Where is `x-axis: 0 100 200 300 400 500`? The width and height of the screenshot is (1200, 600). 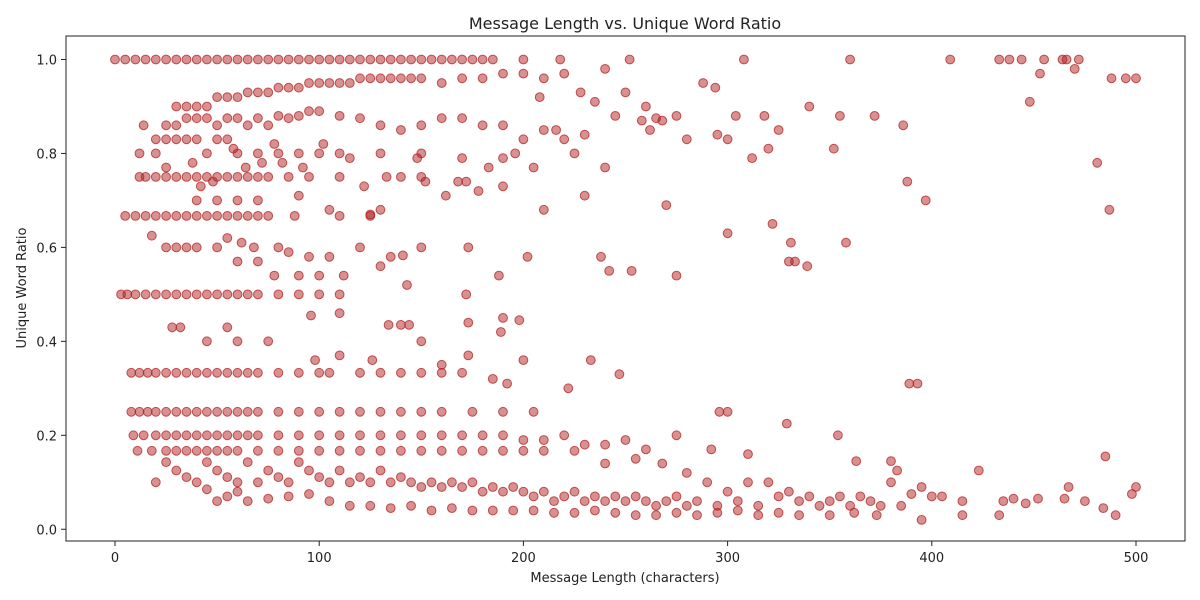
x-axis: 0 100 200 300 400 500 is located at coordinates (629, 553).